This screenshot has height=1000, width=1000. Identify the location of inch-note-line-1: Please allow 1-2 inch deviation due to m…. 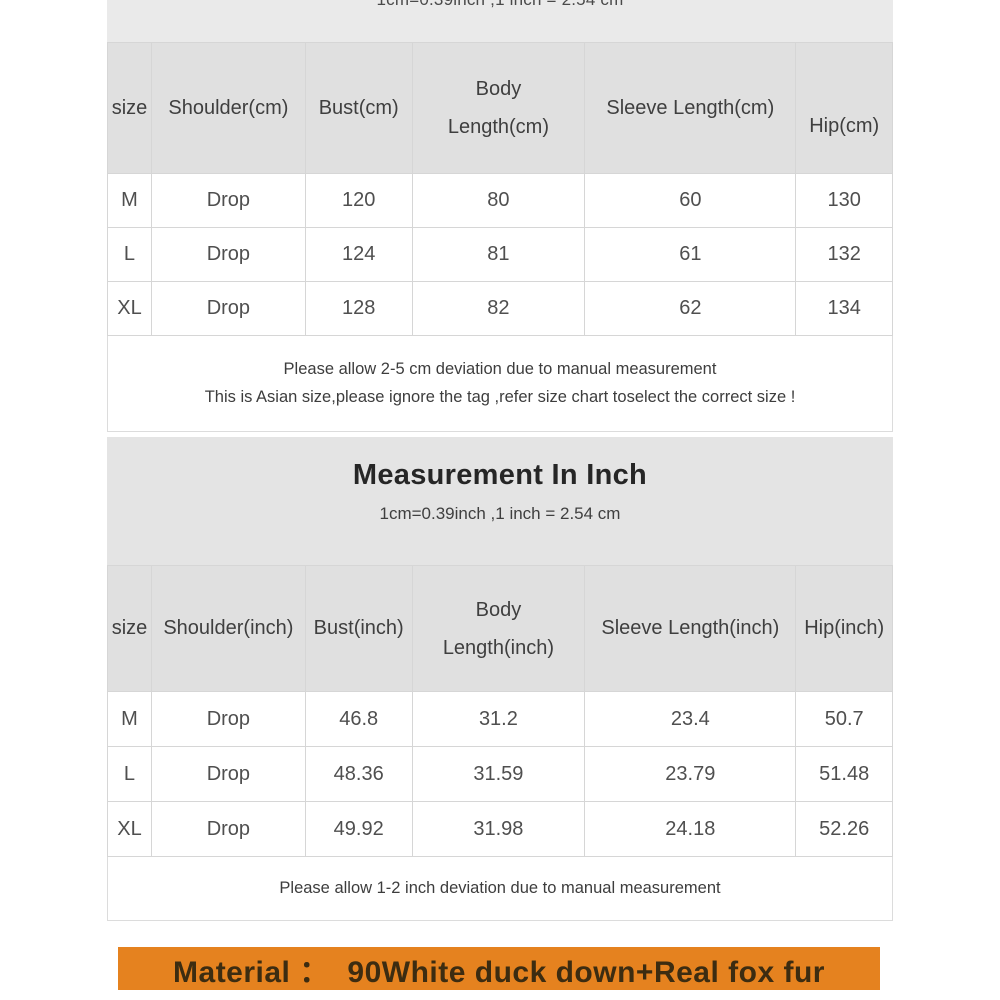
(500, 888).